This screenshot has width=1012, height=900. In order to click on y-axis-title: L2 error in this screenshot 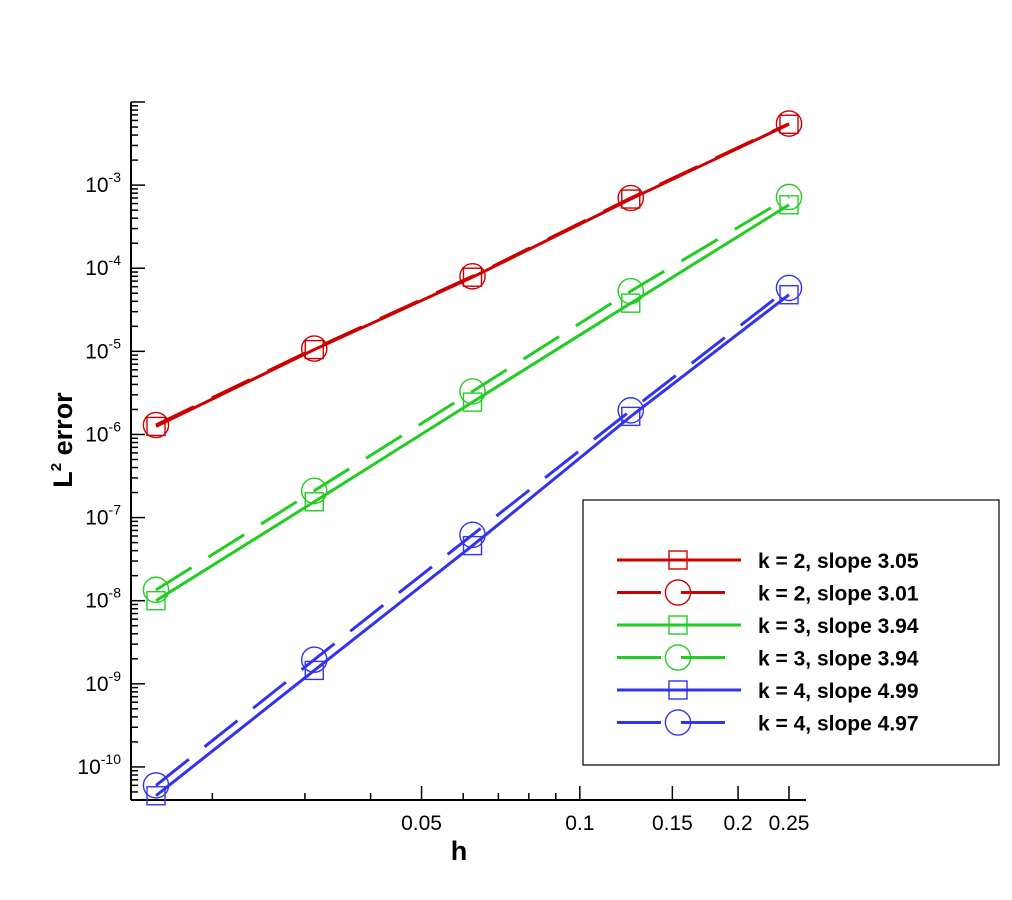, I will do `click(63, 440)`.